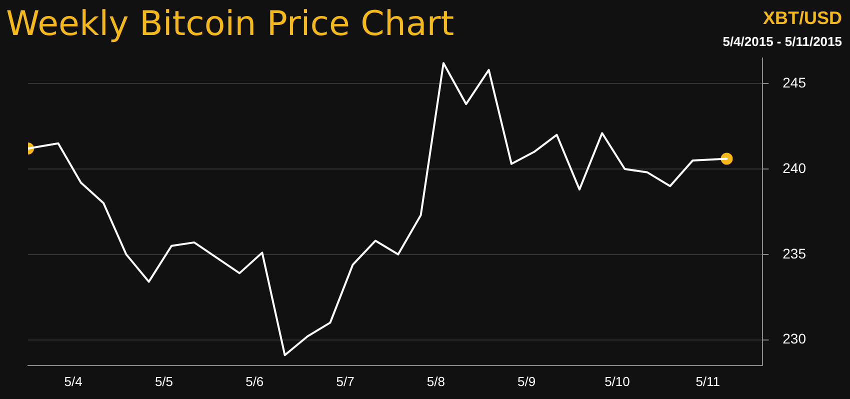  I want to click on x-tick-label: 5/8, so click(435, 381).